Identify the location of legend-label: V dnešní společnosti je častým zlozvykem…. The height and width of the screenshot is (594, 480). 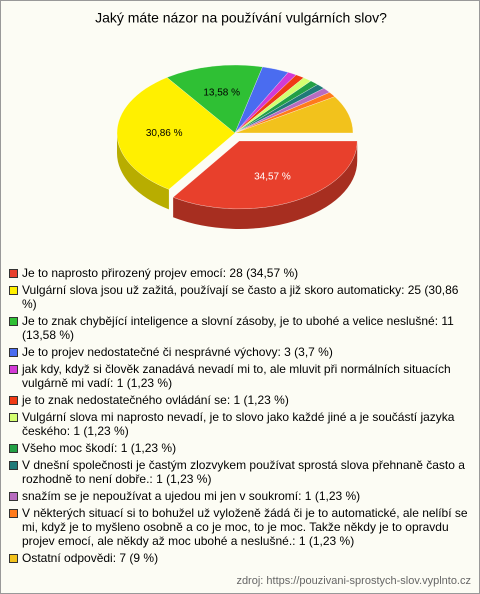
(243, 472).